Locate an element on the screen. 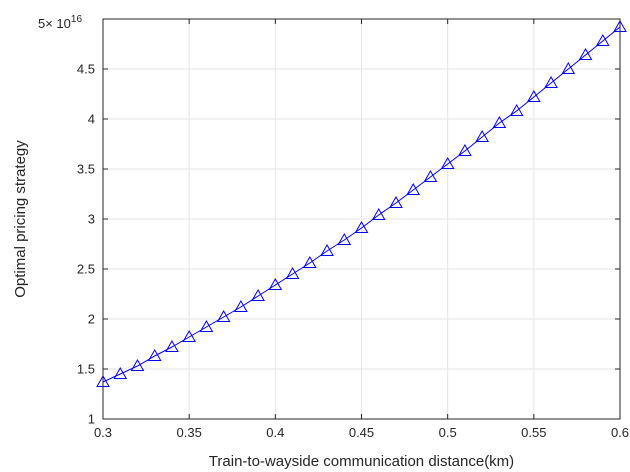 Image resolution: width=630 pixels, height=472 pixels. x-tick-label: 0.6 is located at coordinates (620, 432).